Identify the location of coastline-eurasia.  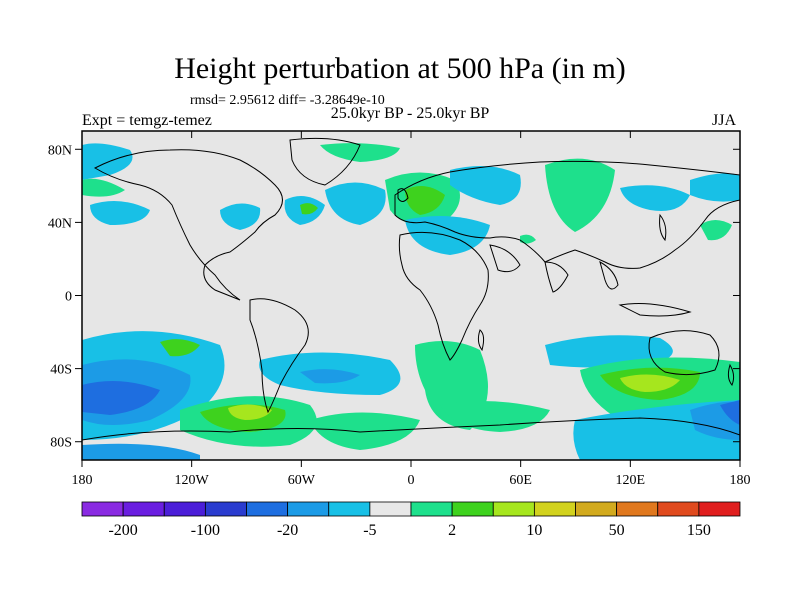
(567, 214).